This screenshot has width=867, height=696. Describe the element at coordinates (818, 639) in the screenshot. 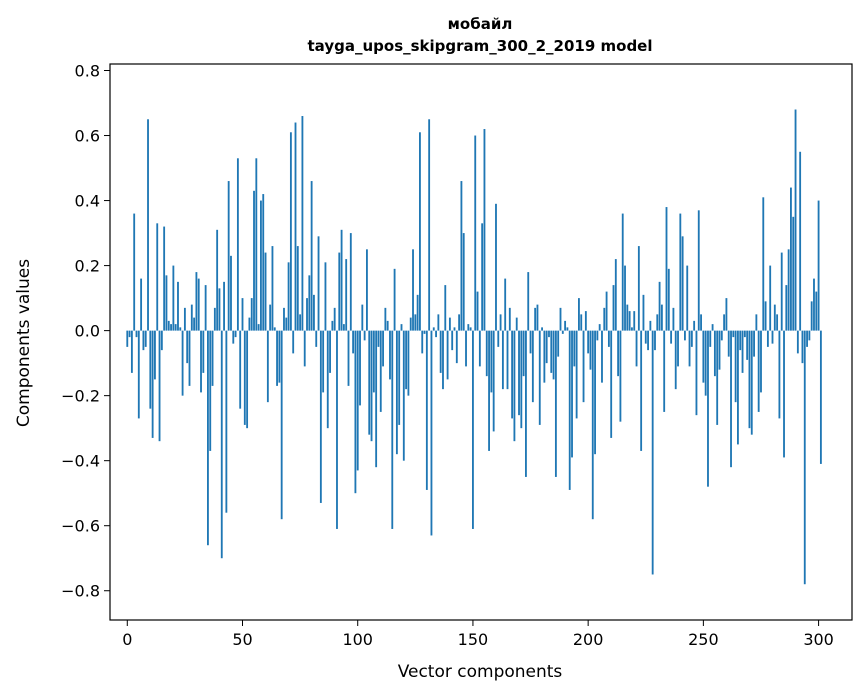

I see `x-tick-label: 300` at that location.